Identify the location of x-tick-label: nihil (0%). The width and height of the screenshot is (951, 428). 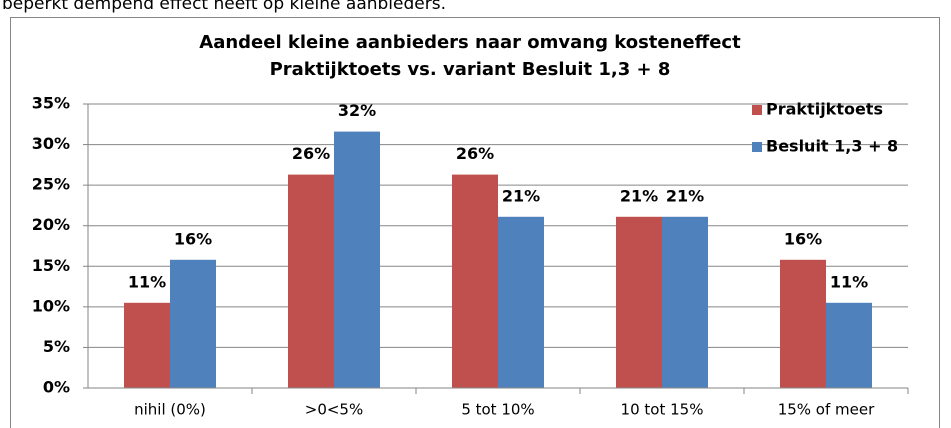
(170, 410).